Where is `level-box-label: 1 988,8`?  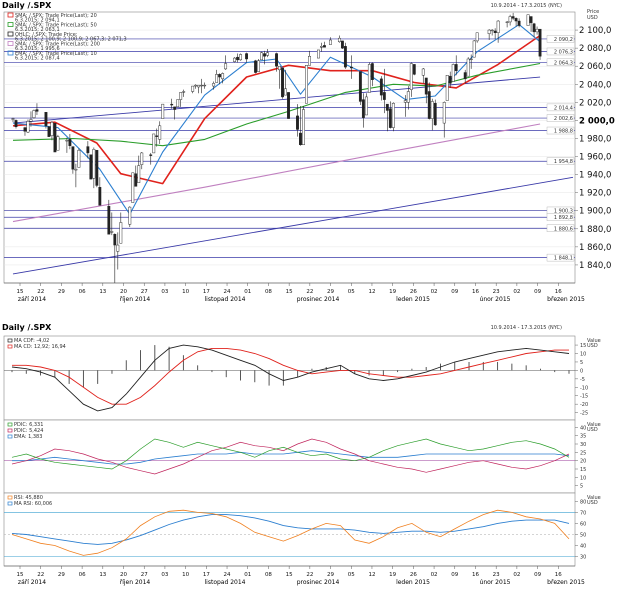
level-box-label: 1 988,8 is located at coordinates (563, 132).